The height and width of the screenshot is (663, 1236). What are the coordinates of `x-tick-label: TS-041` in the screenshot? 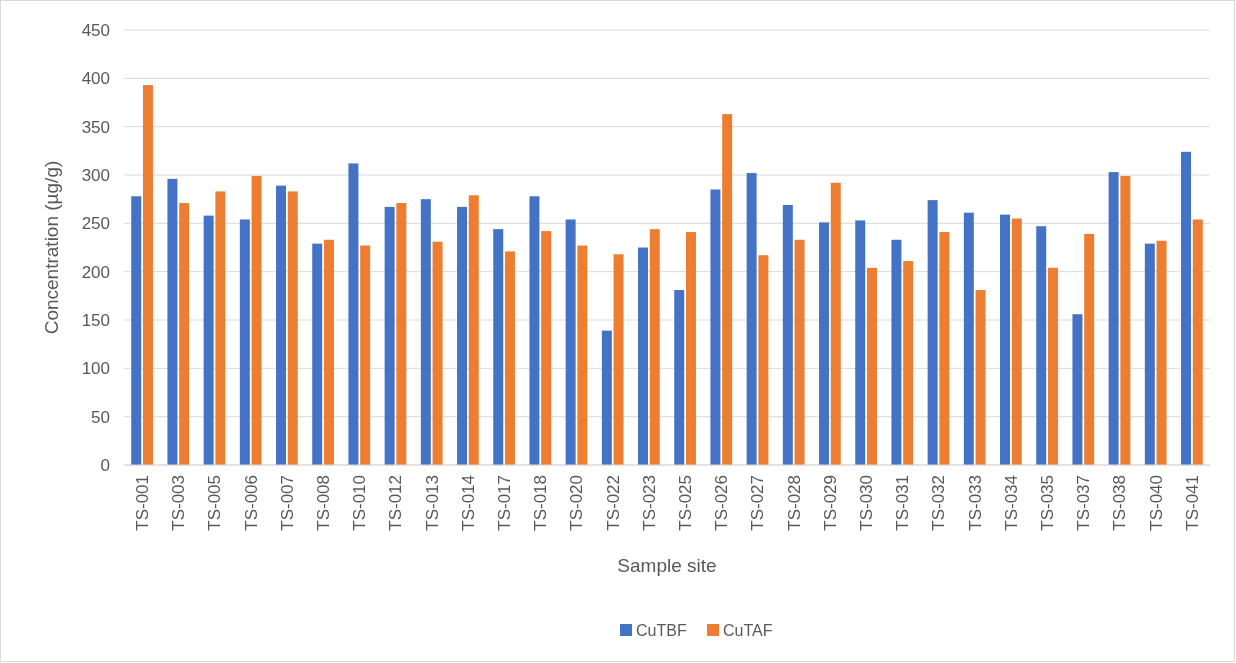 It's located at (1192, 503).